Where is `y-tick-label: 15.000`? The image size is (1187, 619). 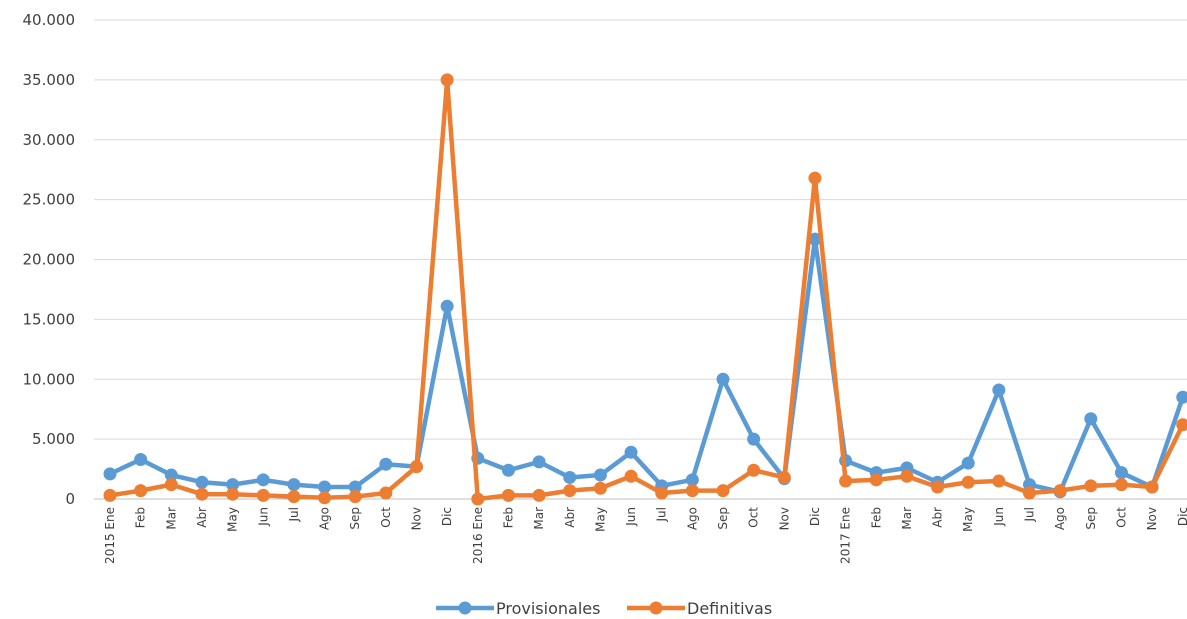
y-tick-label: 15.000 is located at coordinates (49, 319).